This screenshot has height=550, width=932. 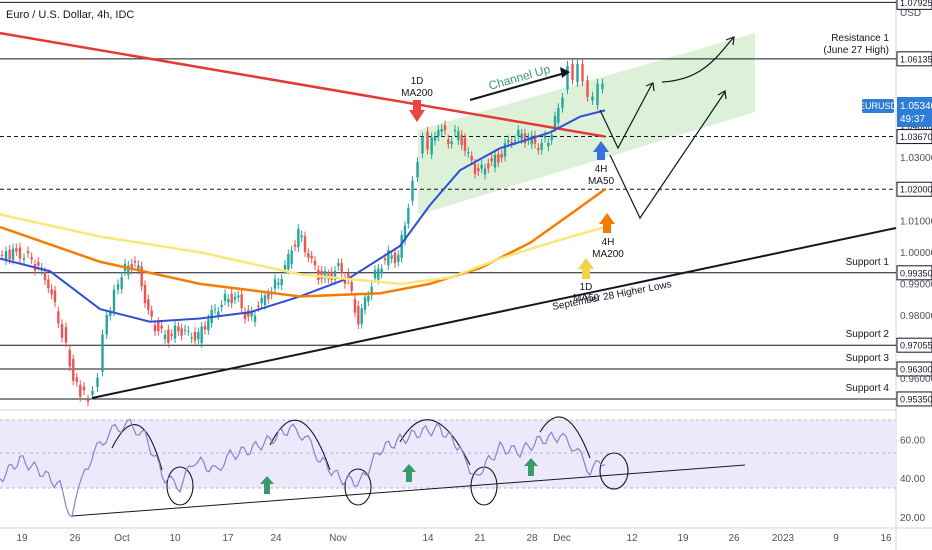 What do you see at coordinates (565, 72) in the screenshot?
I see `channel-up-arrow-head` at bounding box center [565, 72].